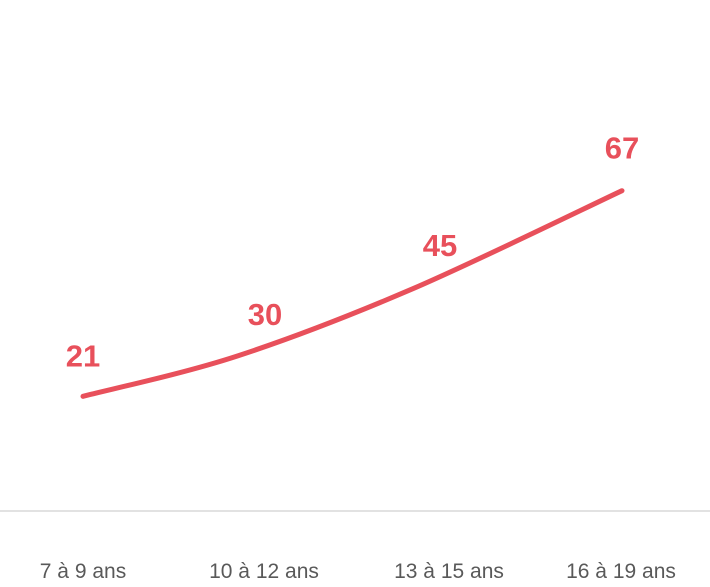  Describe the element at coordinates (83, 355) in the screenshot. I see `data-label: 21` at that location.